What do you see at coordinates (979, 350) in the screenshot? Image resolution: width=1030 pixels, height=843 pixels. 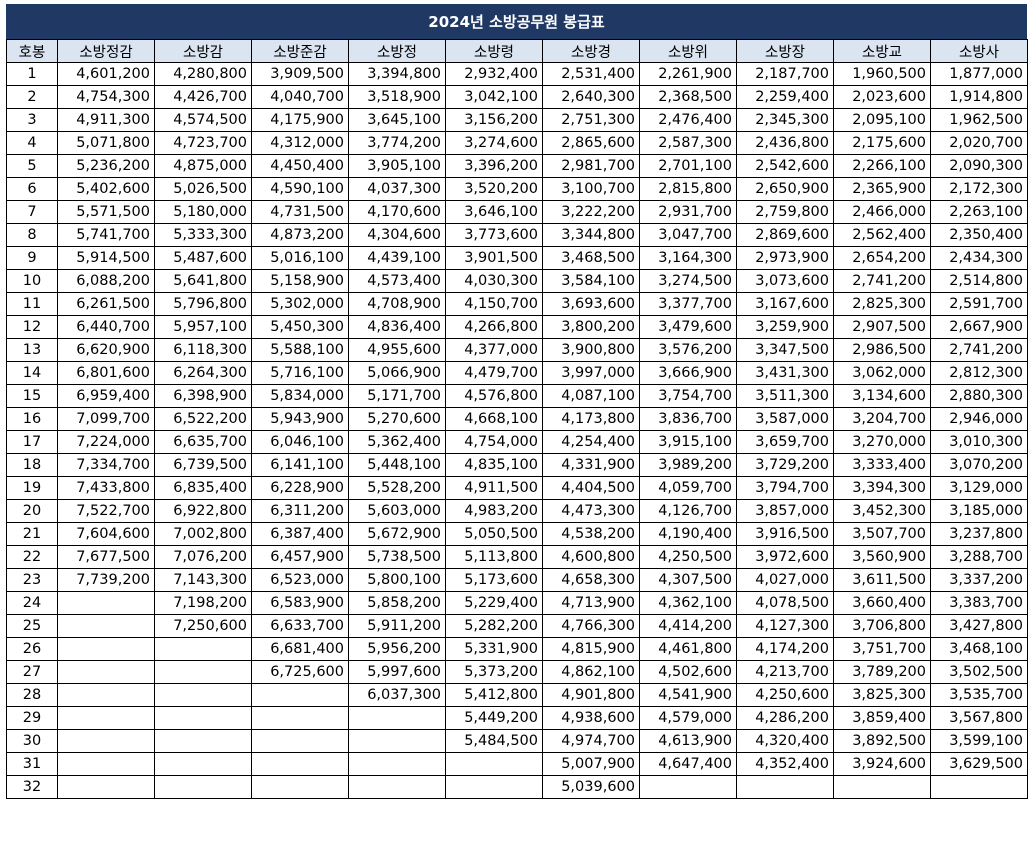 I see `salary-cell: 2,741,200` at bounding box center [979, 350].